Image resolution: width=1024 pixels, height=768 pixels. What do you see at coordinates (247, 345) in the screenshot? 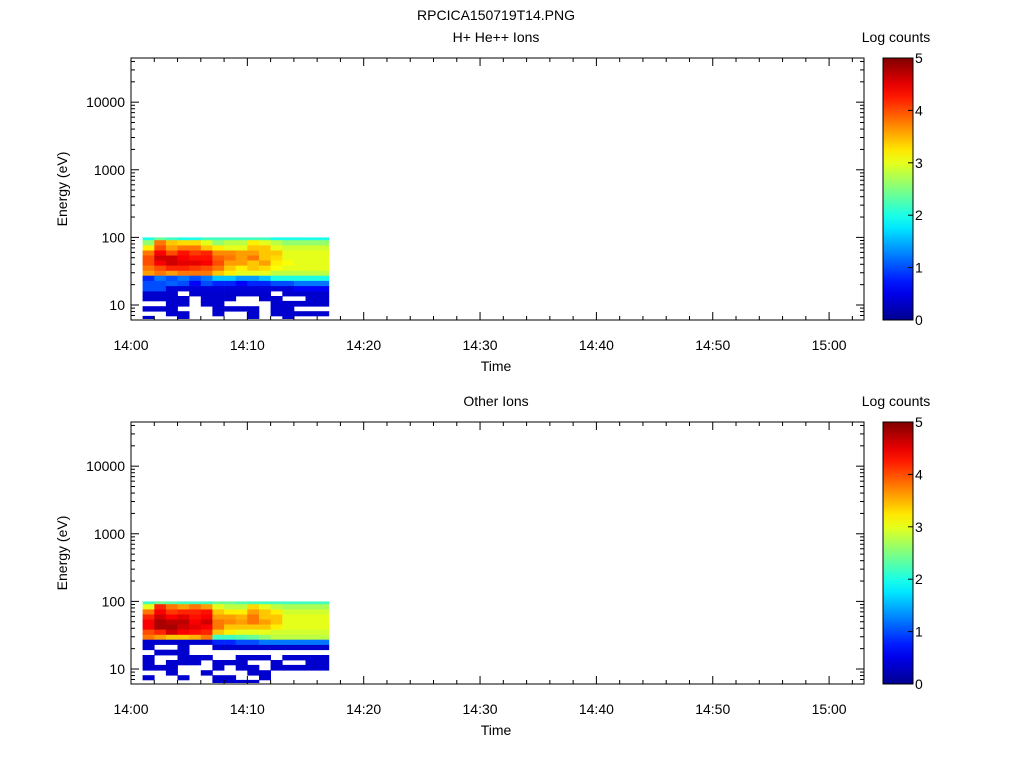
I see `x-tick-label: 14:10` at bounding box center [247, 345].